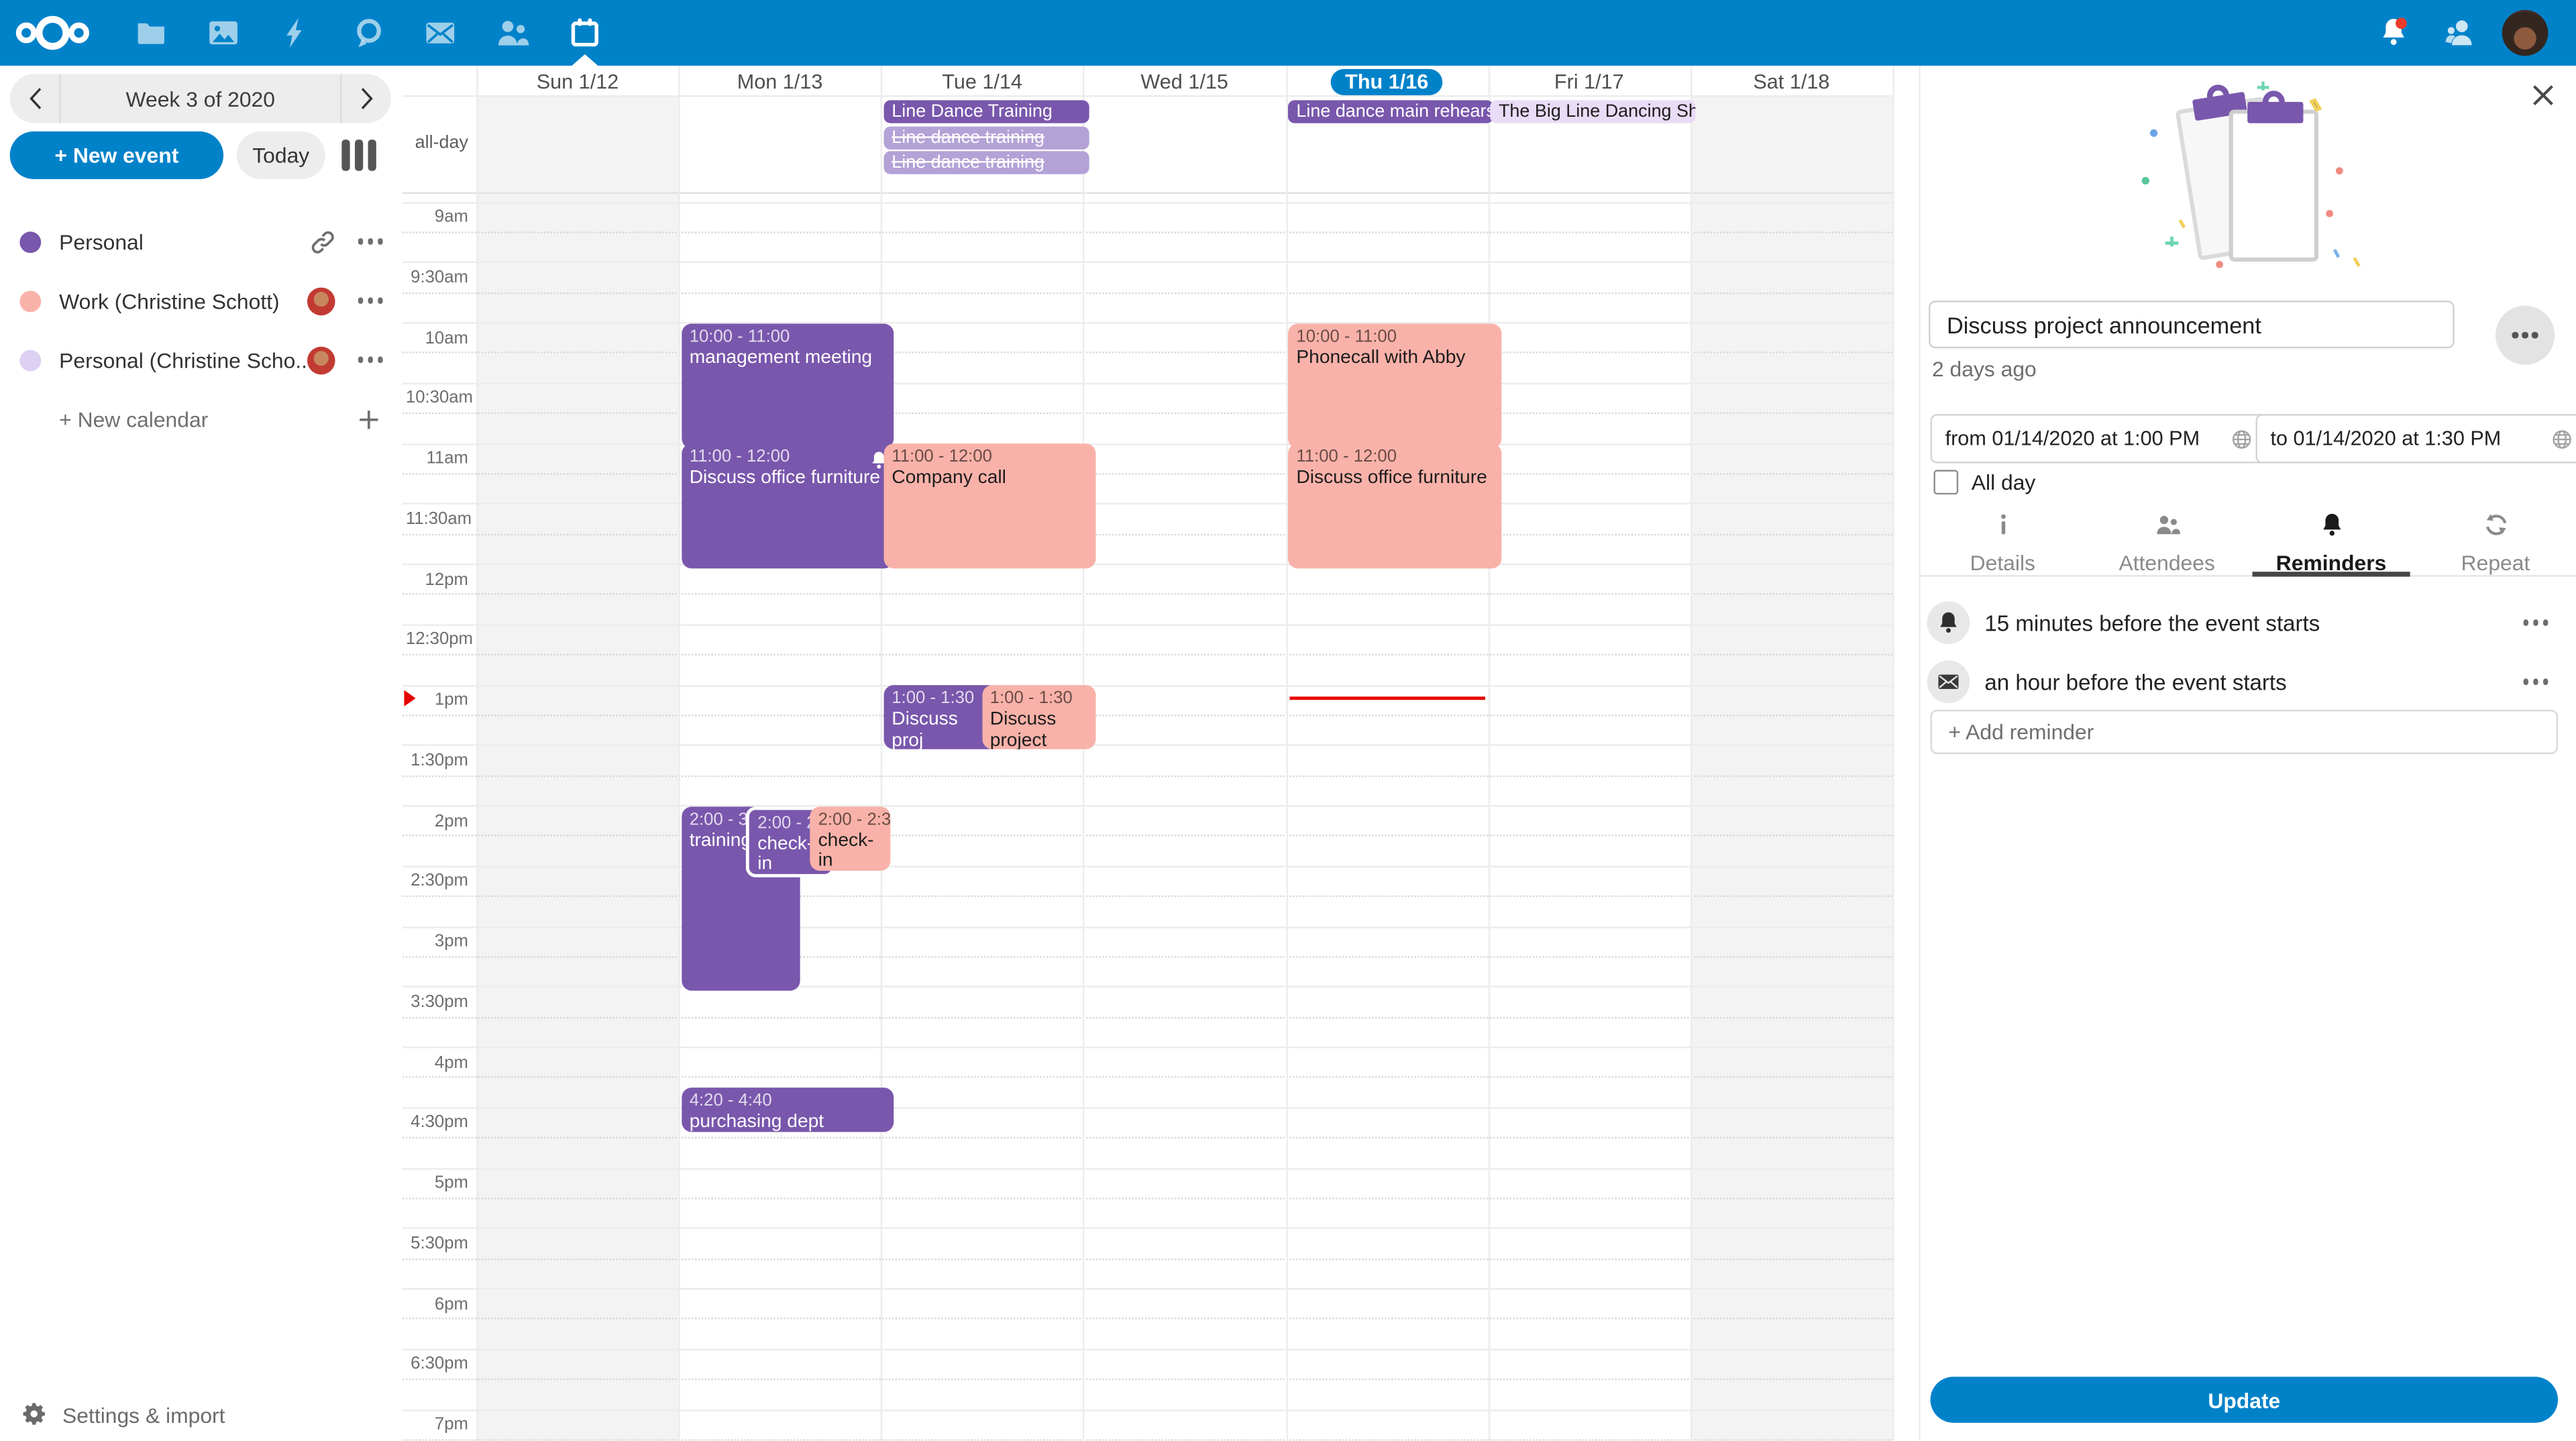 This screenshot has height=1441, width=2576. Describe the element at coordinates (584, 32) in the screenshot. I see `calendar-app-icon` at that location.